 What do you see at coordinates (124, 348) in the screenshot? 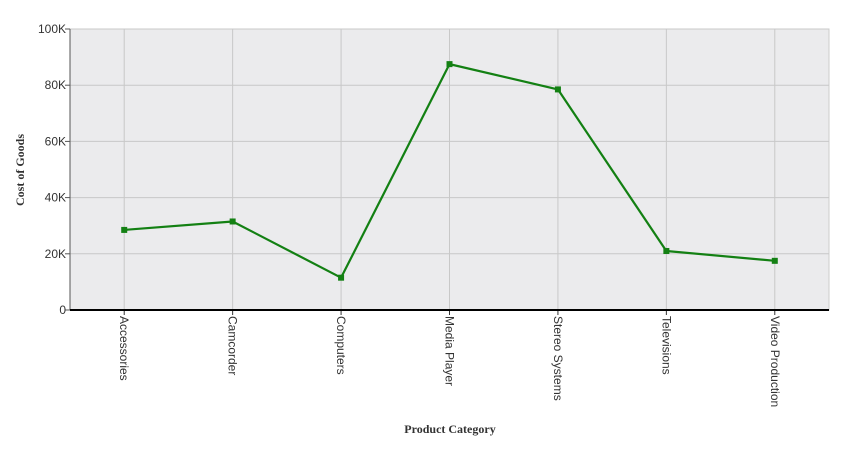
I see `x-tick-label: Accessories` at bounding box center [124, 348].